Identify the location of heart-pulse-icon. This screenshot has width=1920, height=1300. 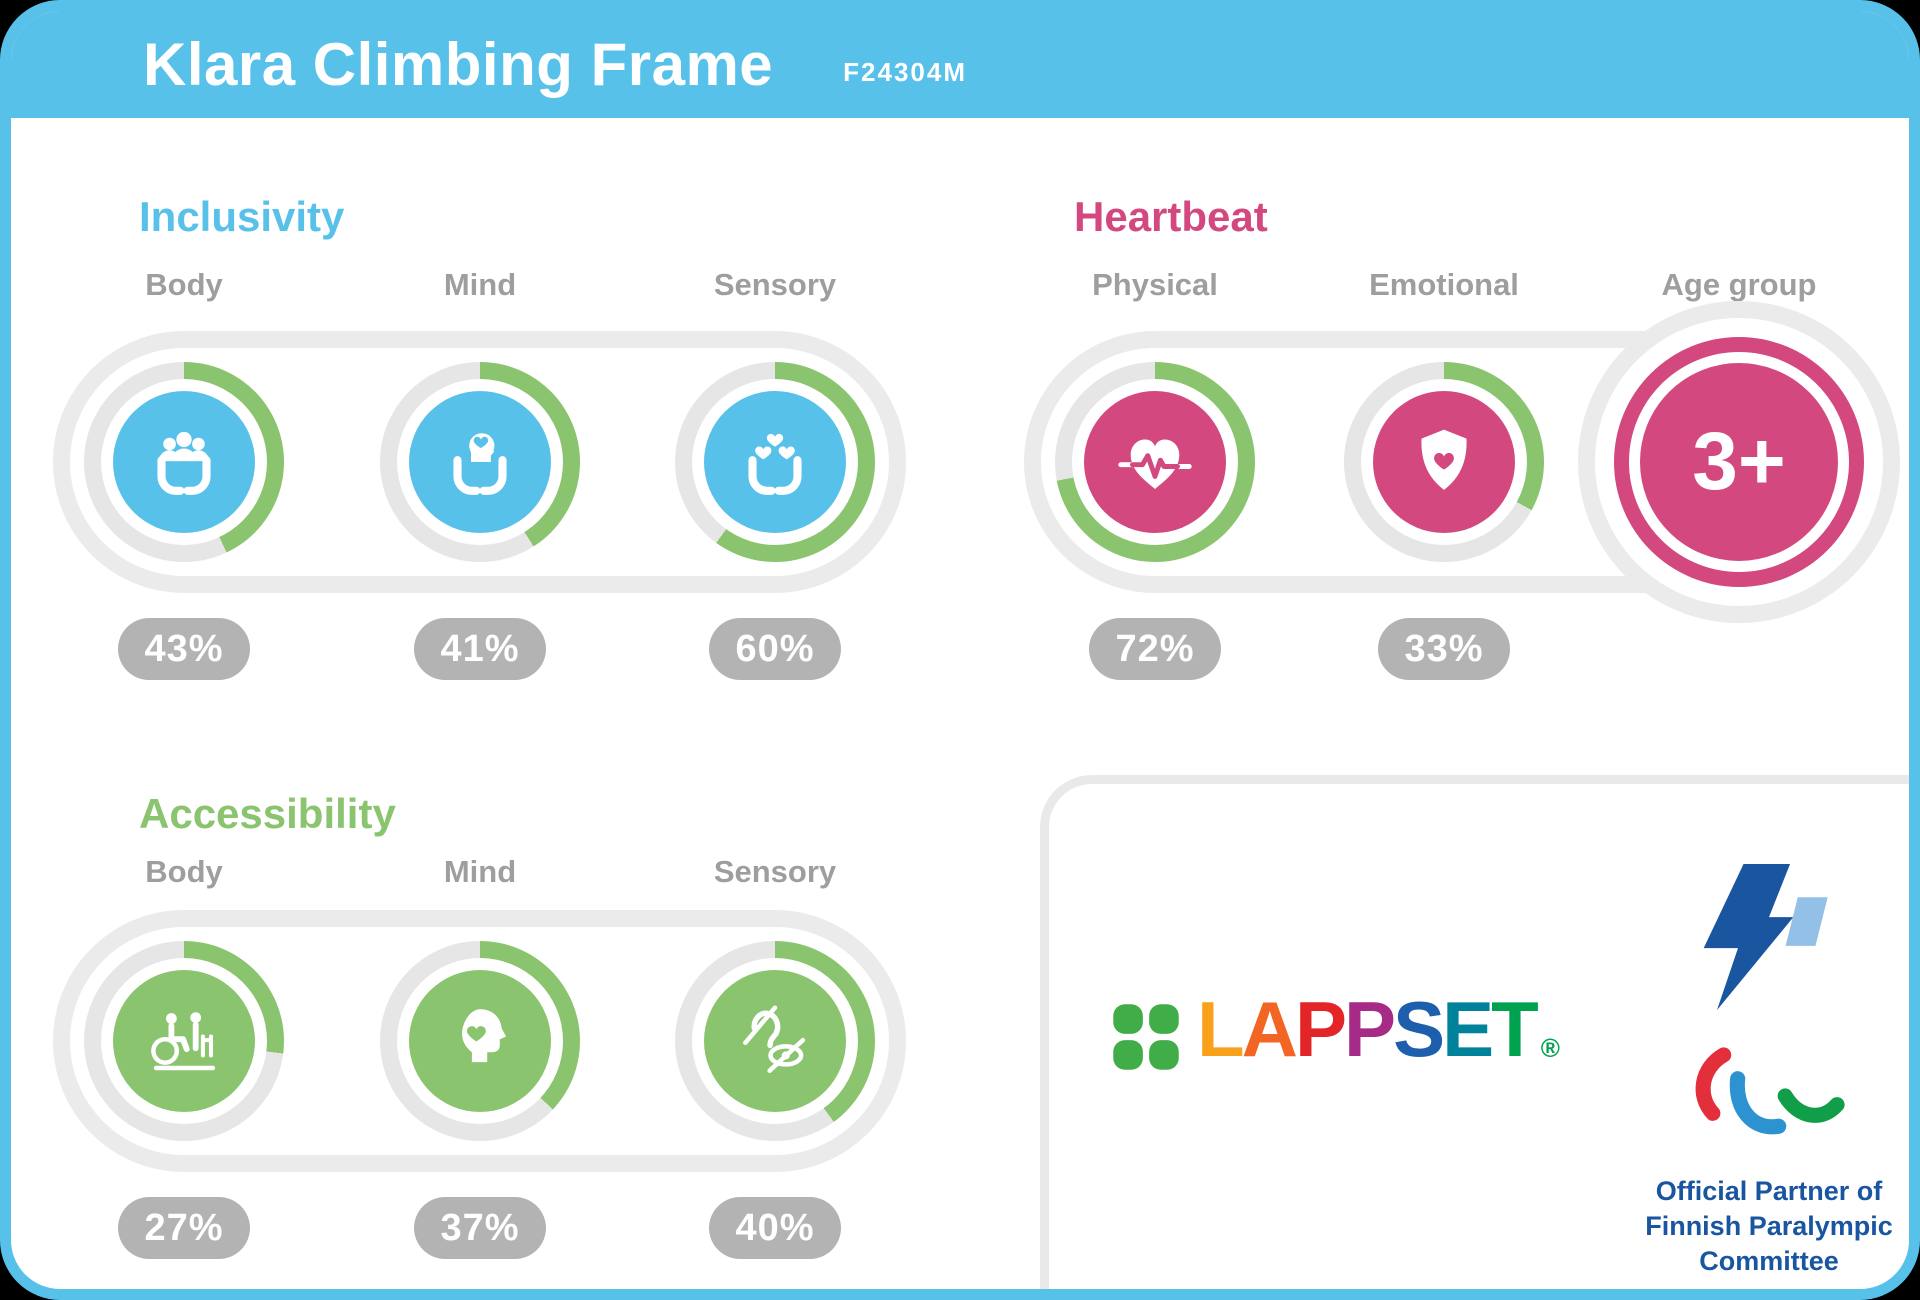
(1155, 464).